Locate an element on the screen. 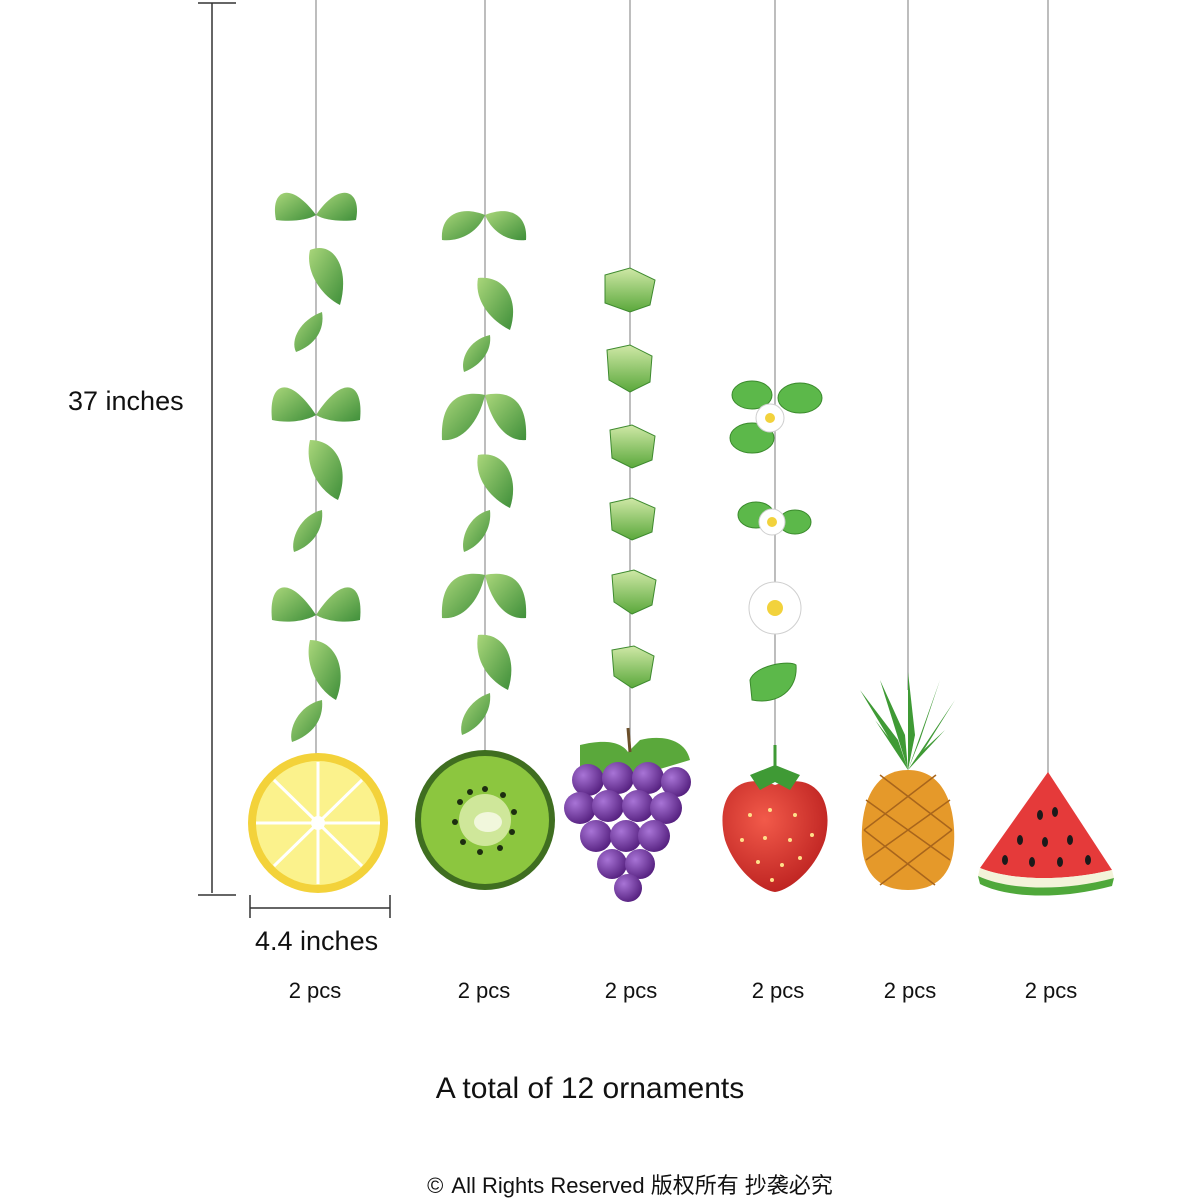 This screenshot has width=1200, height=1200. kiwi-ornament is located at coordinates (485, 820).